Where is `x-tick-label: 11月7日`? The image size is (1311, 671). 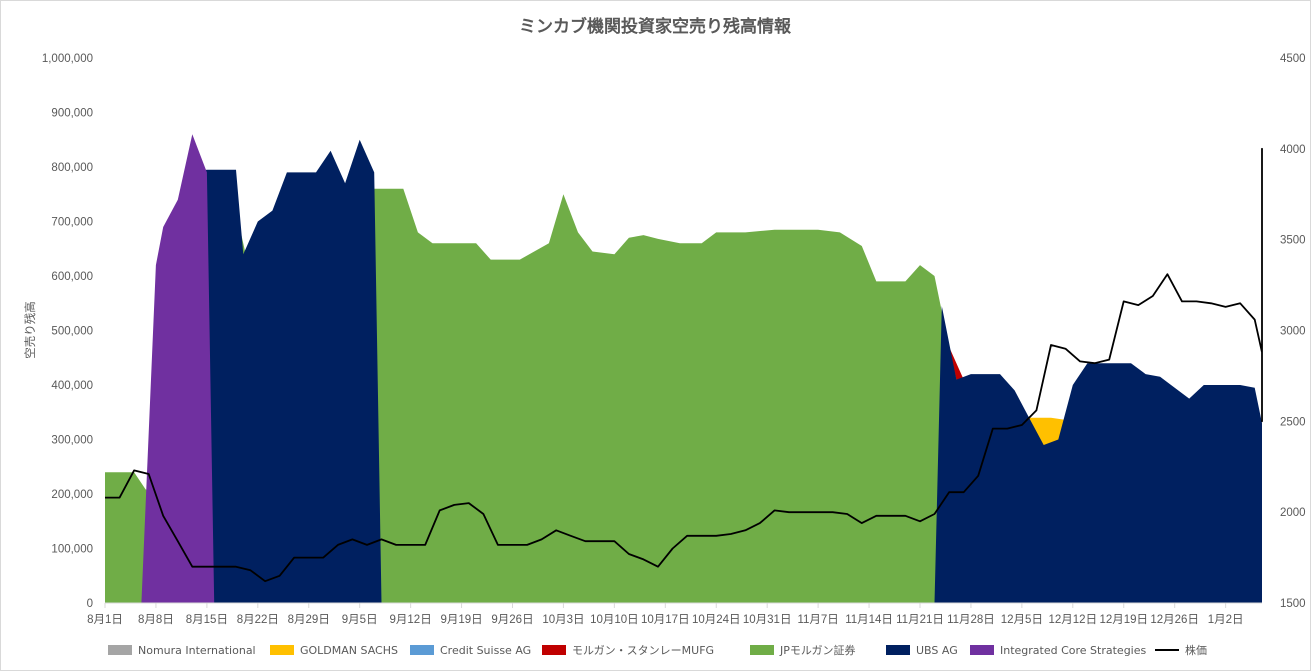 x-tick-label: 11月7日 is located at coordinates (817, 620).